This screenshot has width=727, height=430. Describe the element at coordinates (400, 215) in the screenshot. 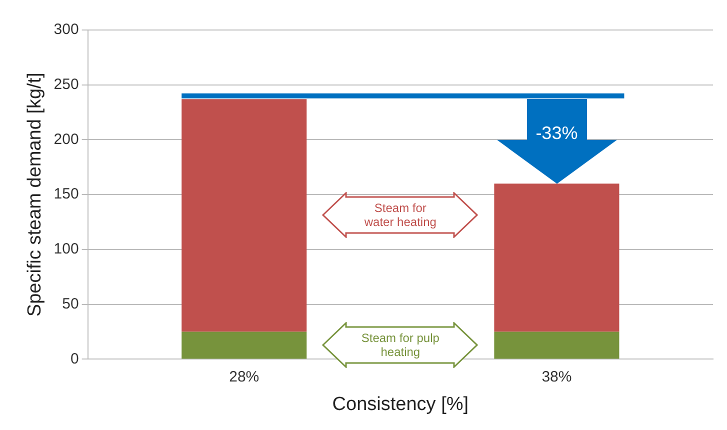

I see `text: Steam for water heating` at that location.